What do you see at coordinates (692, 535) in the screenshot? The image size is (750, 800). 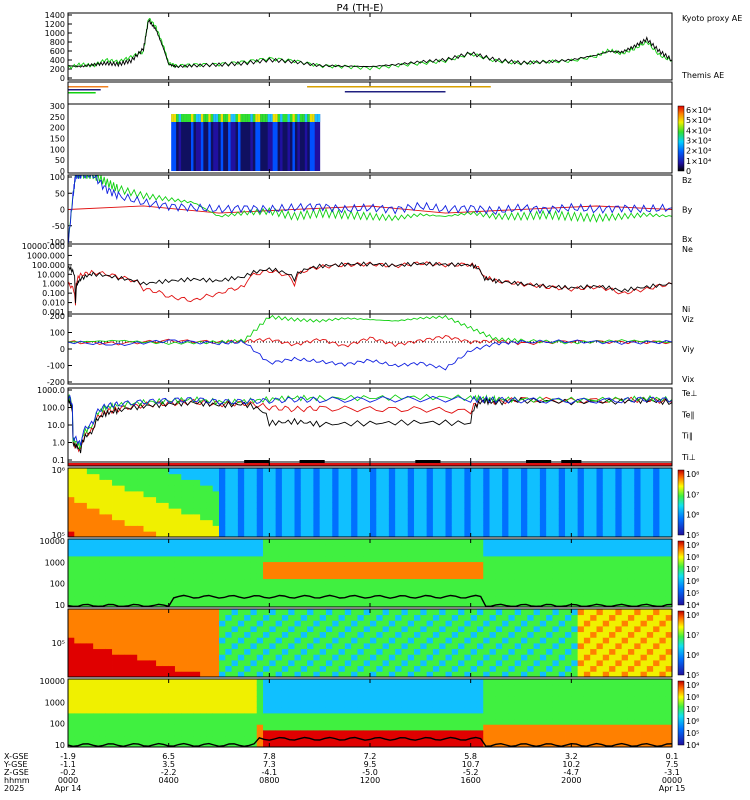 I see `colorbar-tick-label: 10⁵` at bounding box center [692, 535].